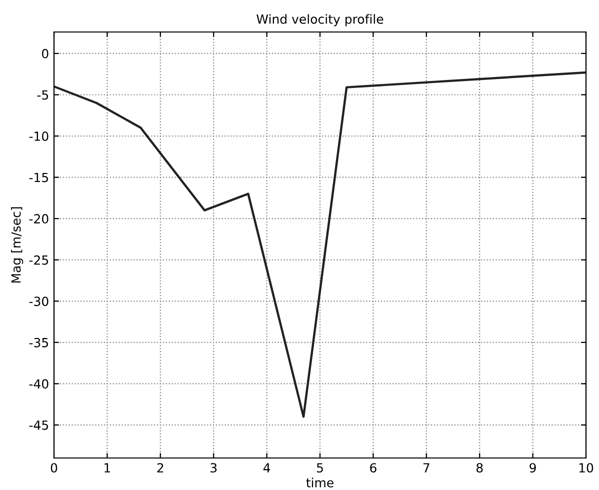  What do you see at coordinates (38, 136) in the screenshot?
I see `y-tick-label: -10` at bounding box center [38, 136].